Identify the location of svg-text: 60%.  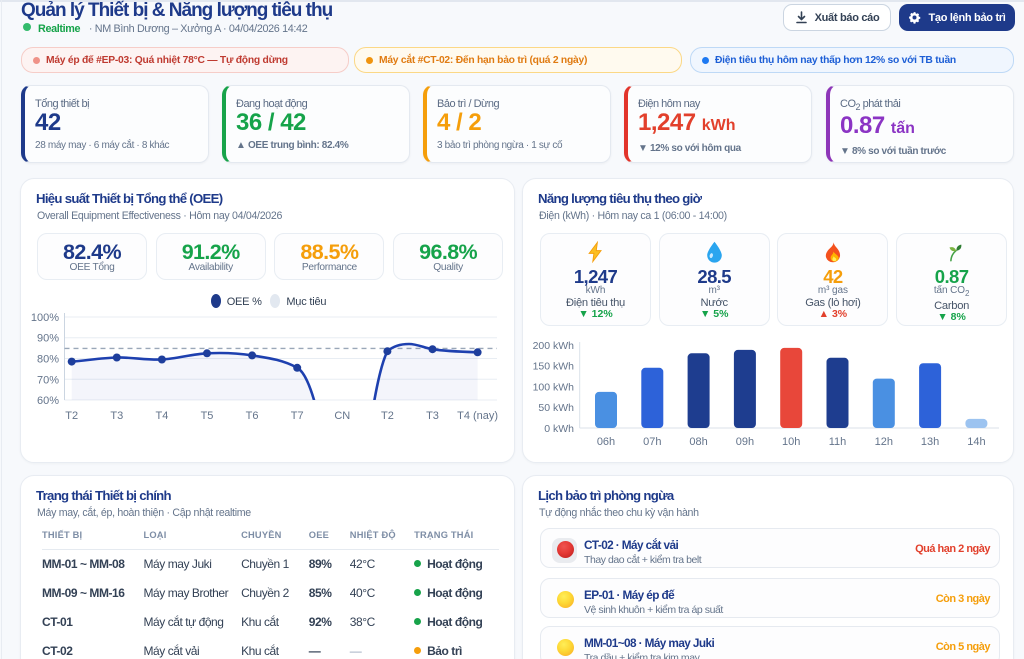
(48, 401).